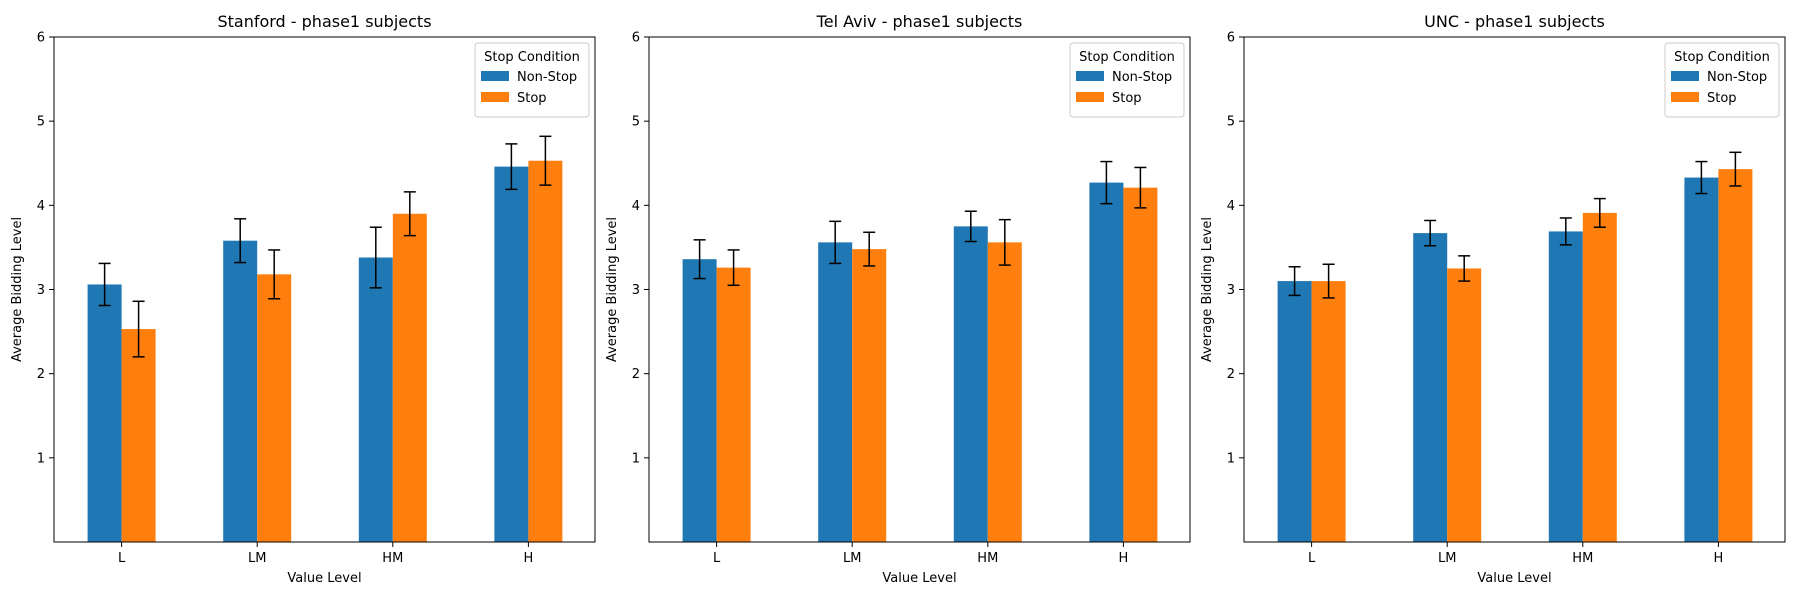 The height and width of the screenshot is (600, 1800). What do you see at coordinates (324, 21) in the screenshot?
I see `chart-title: Stanford - phase1 subjects` at bounding box center [324, 21].